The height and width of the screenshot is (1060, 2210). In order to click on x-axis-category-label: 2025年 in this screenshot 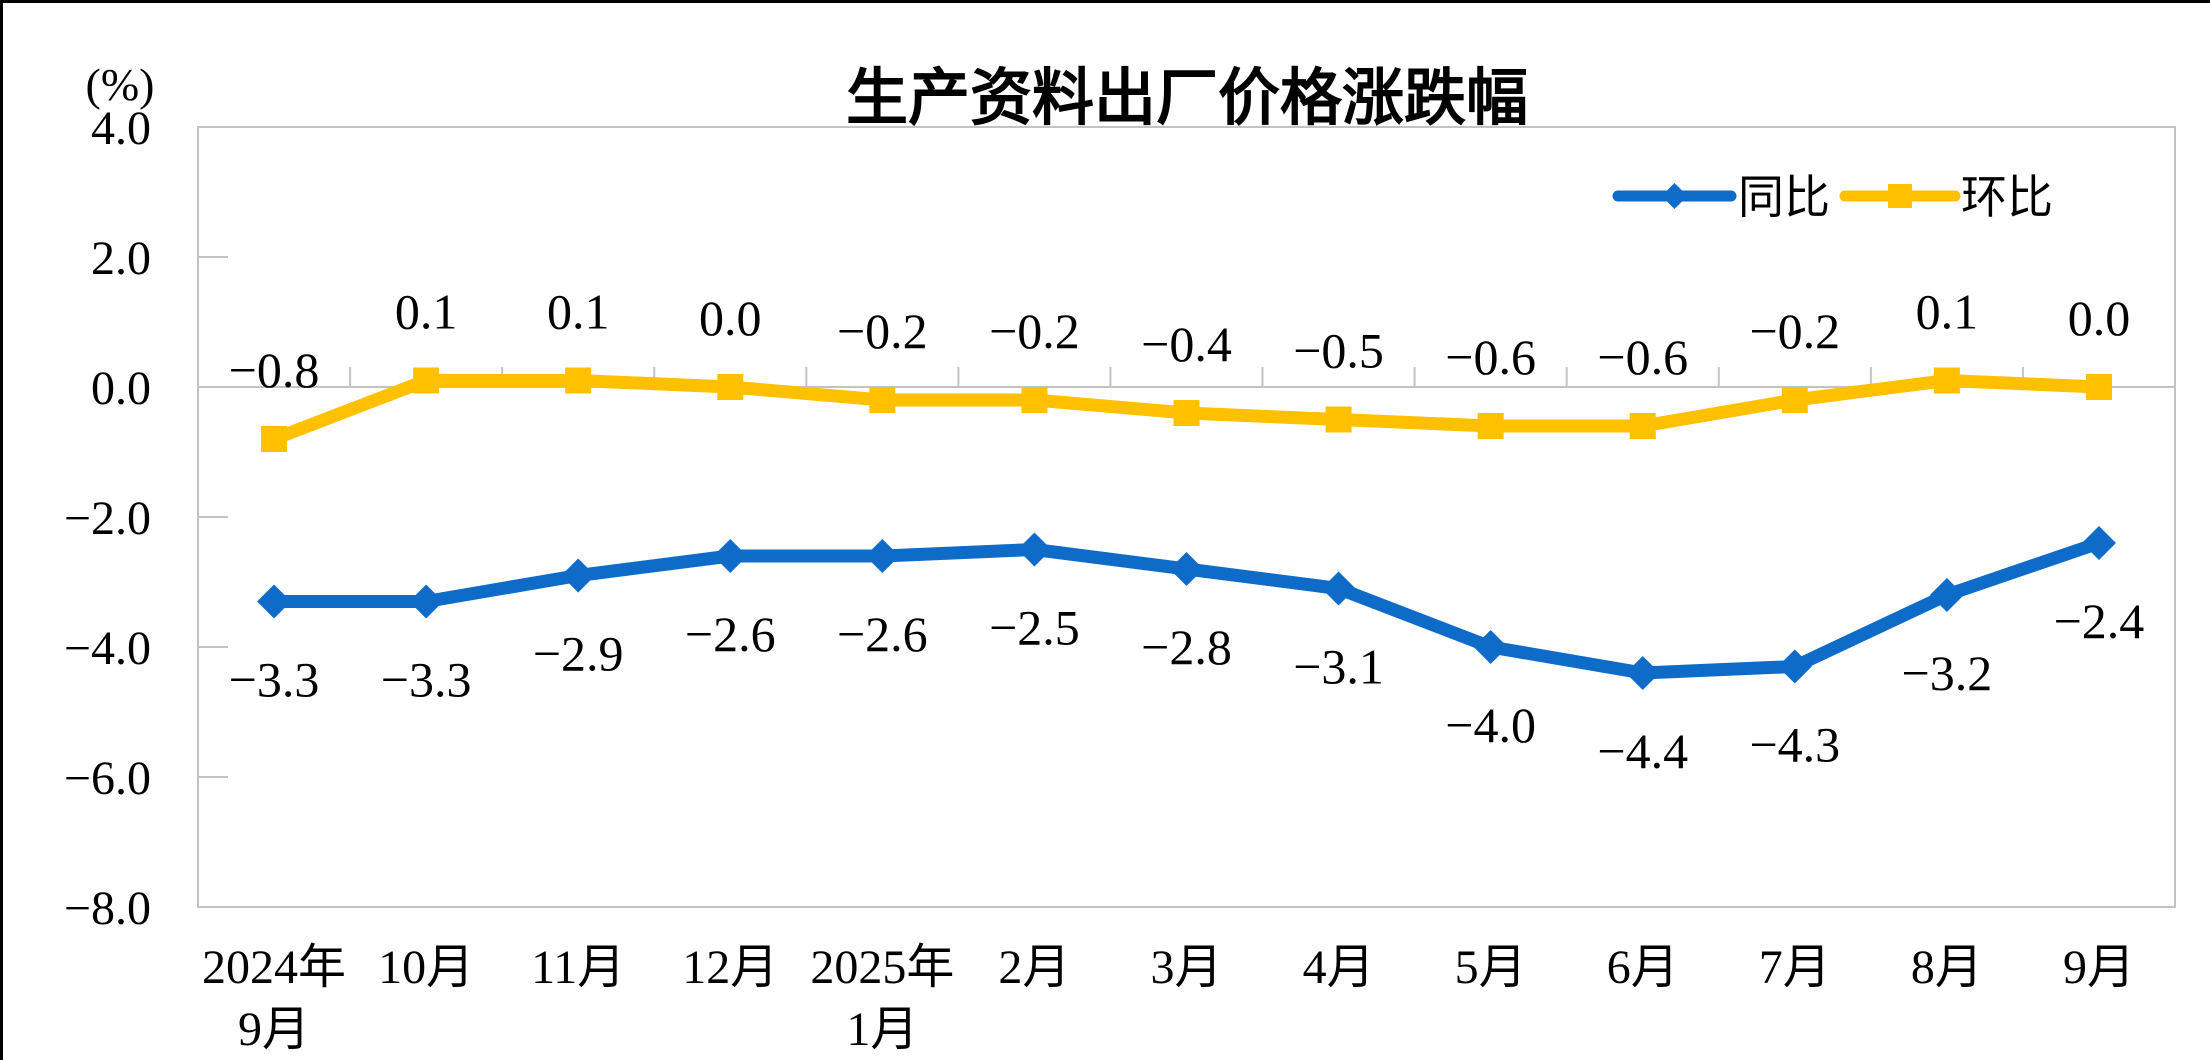, I will do `click(882, 967)`.